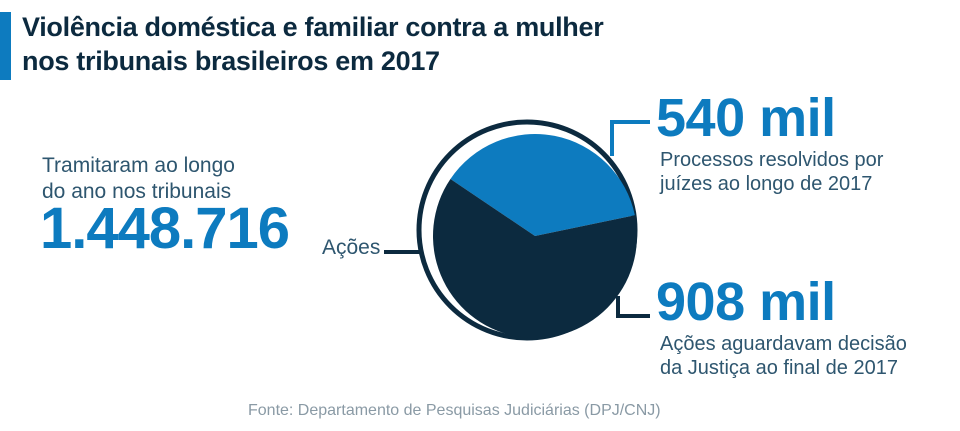 The width and height of the screenshot is (960, 431). What do you see at coordinates (137, 191) in the screenshot?
I see `total-label-line2: do ano nos tribunais` at bounding box center [137, 191].